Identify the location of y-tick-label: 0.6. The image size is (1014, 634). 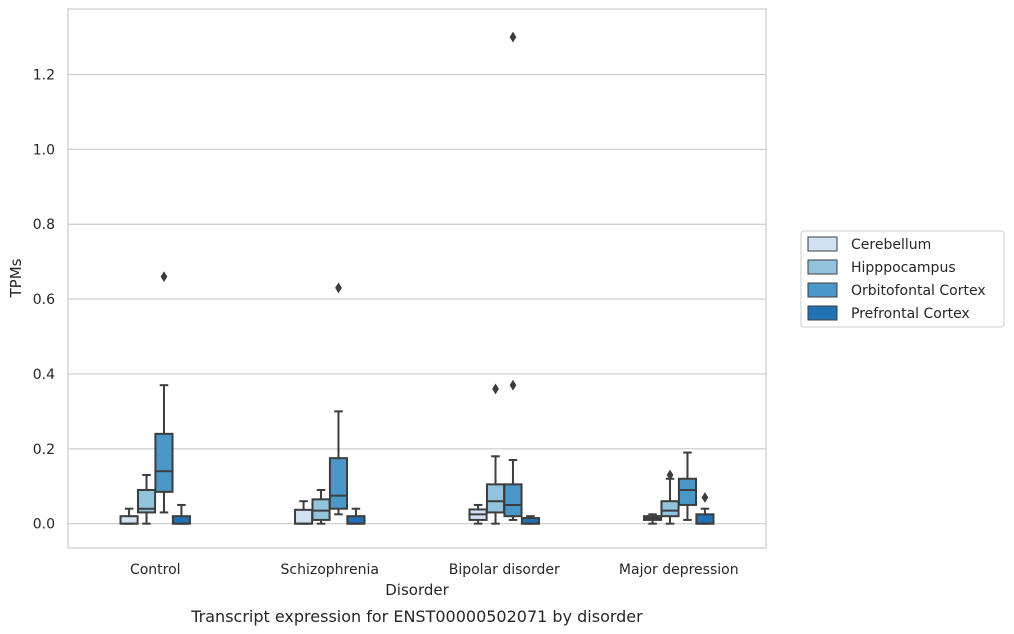
(44, 300).